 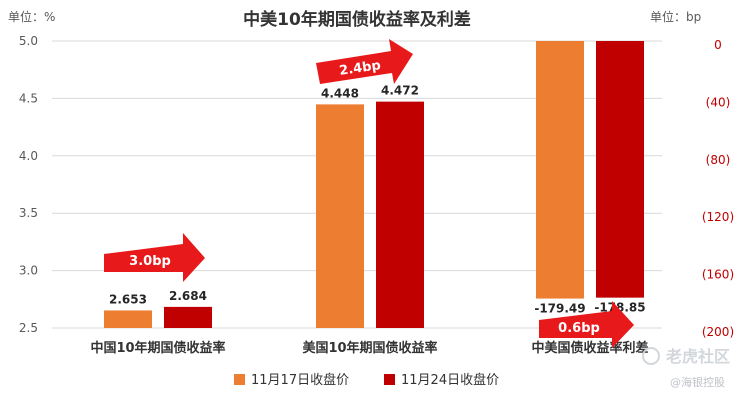 What do you see at coordinates (686, 368) in the screenshot?
I see `watermark: 老虎社区 @海银控股` at bounding box center [686, 368].